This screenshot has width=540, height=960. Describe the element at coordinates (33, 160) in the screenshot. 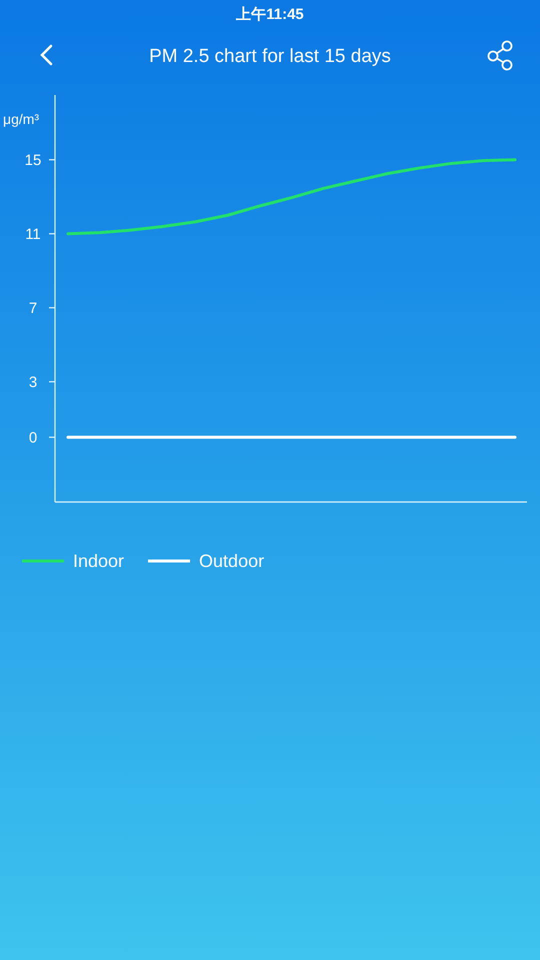

I see `y-tick-label: 15` at that location.